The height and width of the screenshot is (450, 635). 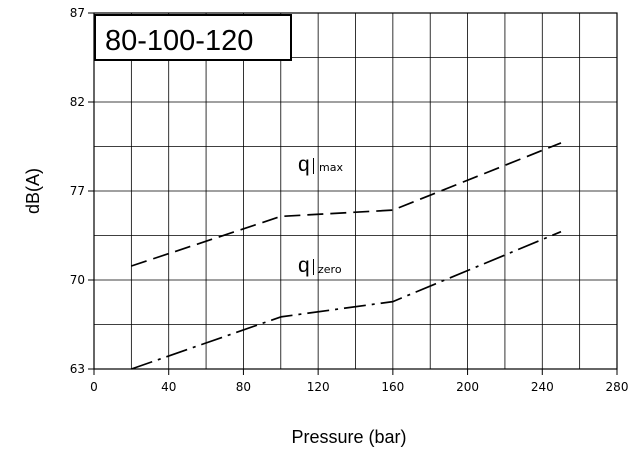 I want to click on x-axis-title: Pressure (bar), so click(x=348, y=437).